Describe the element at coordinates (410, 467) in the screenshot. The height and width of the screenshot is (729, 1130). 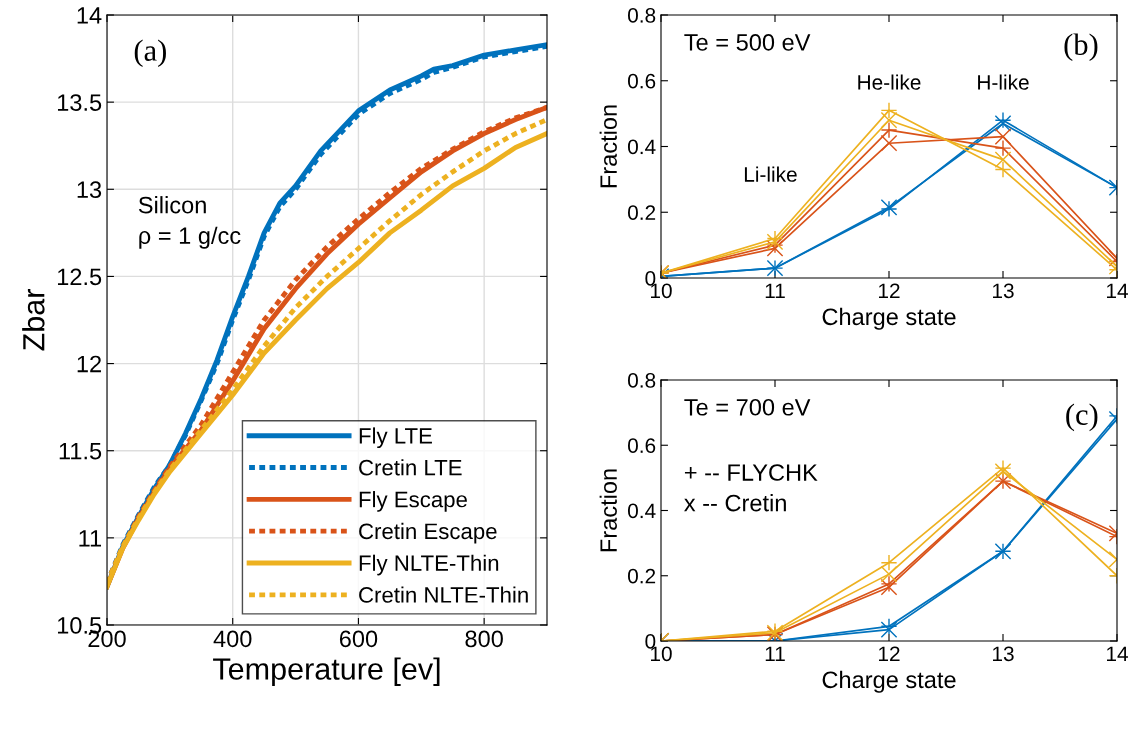
I see `legend-label: Cretin LTE` at that location.